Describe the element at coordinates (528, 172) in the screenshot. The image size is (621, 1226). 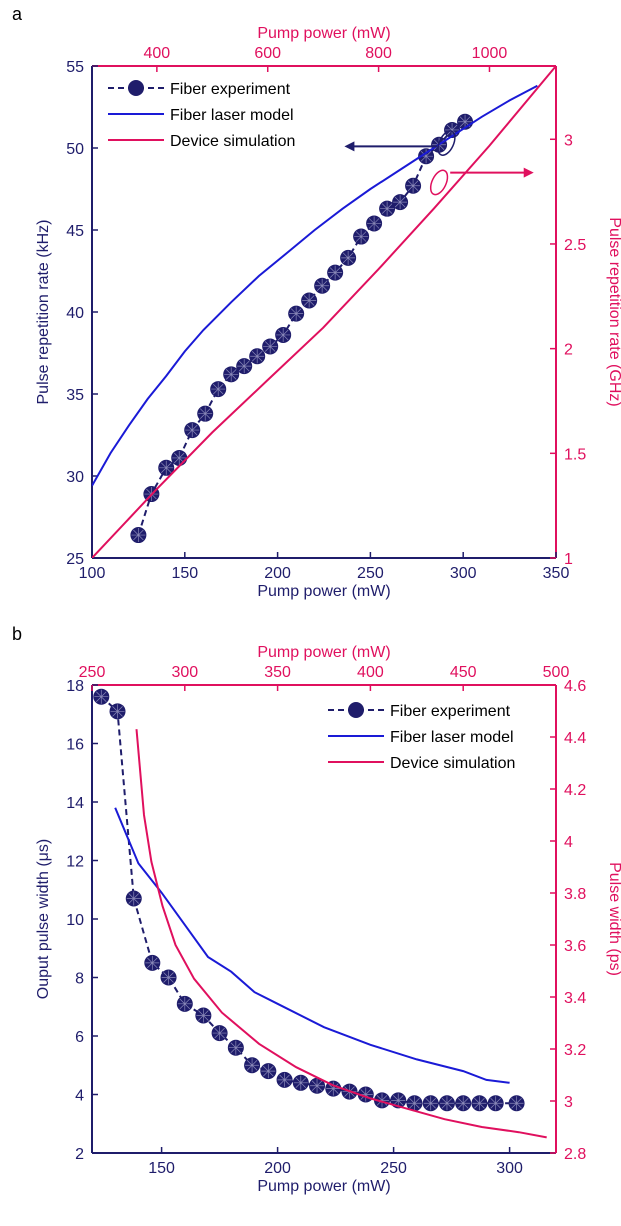
I see `arrow-right-head` at that location.